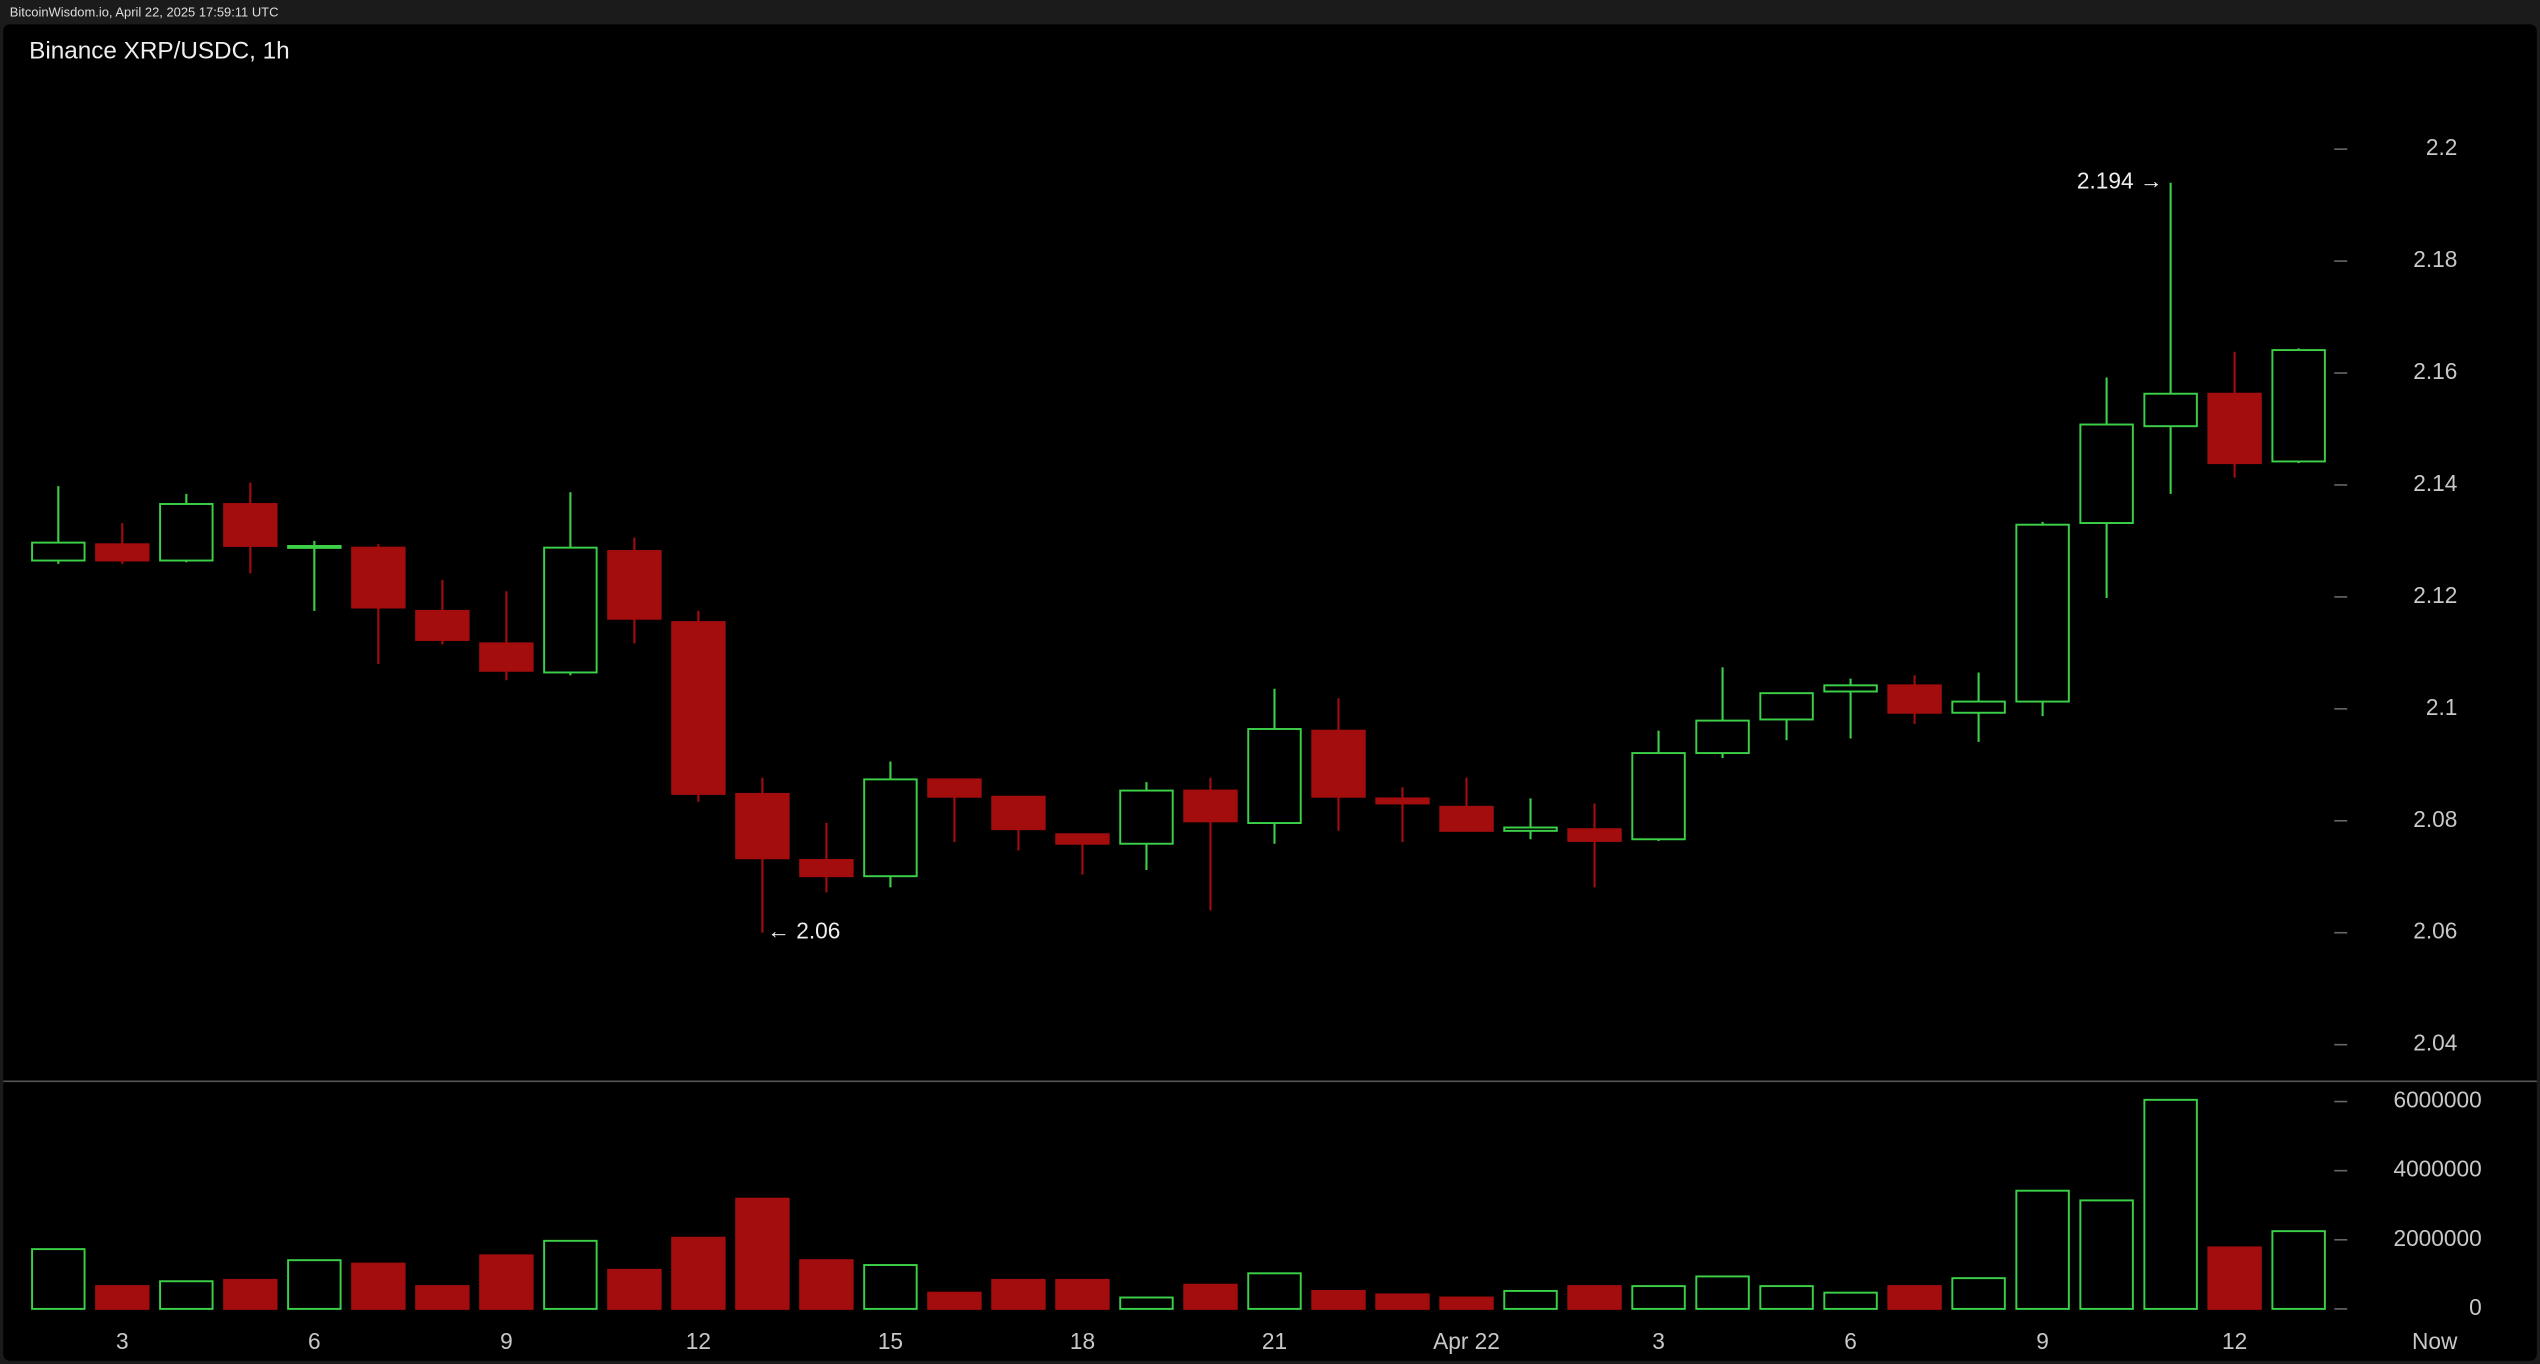 Image resolution: width=2540 pixels, height=1364 pixels. Describe the element at coordinates (2435, 483) in the screenshot. I see `y-tick-label: 2.14` at that location.